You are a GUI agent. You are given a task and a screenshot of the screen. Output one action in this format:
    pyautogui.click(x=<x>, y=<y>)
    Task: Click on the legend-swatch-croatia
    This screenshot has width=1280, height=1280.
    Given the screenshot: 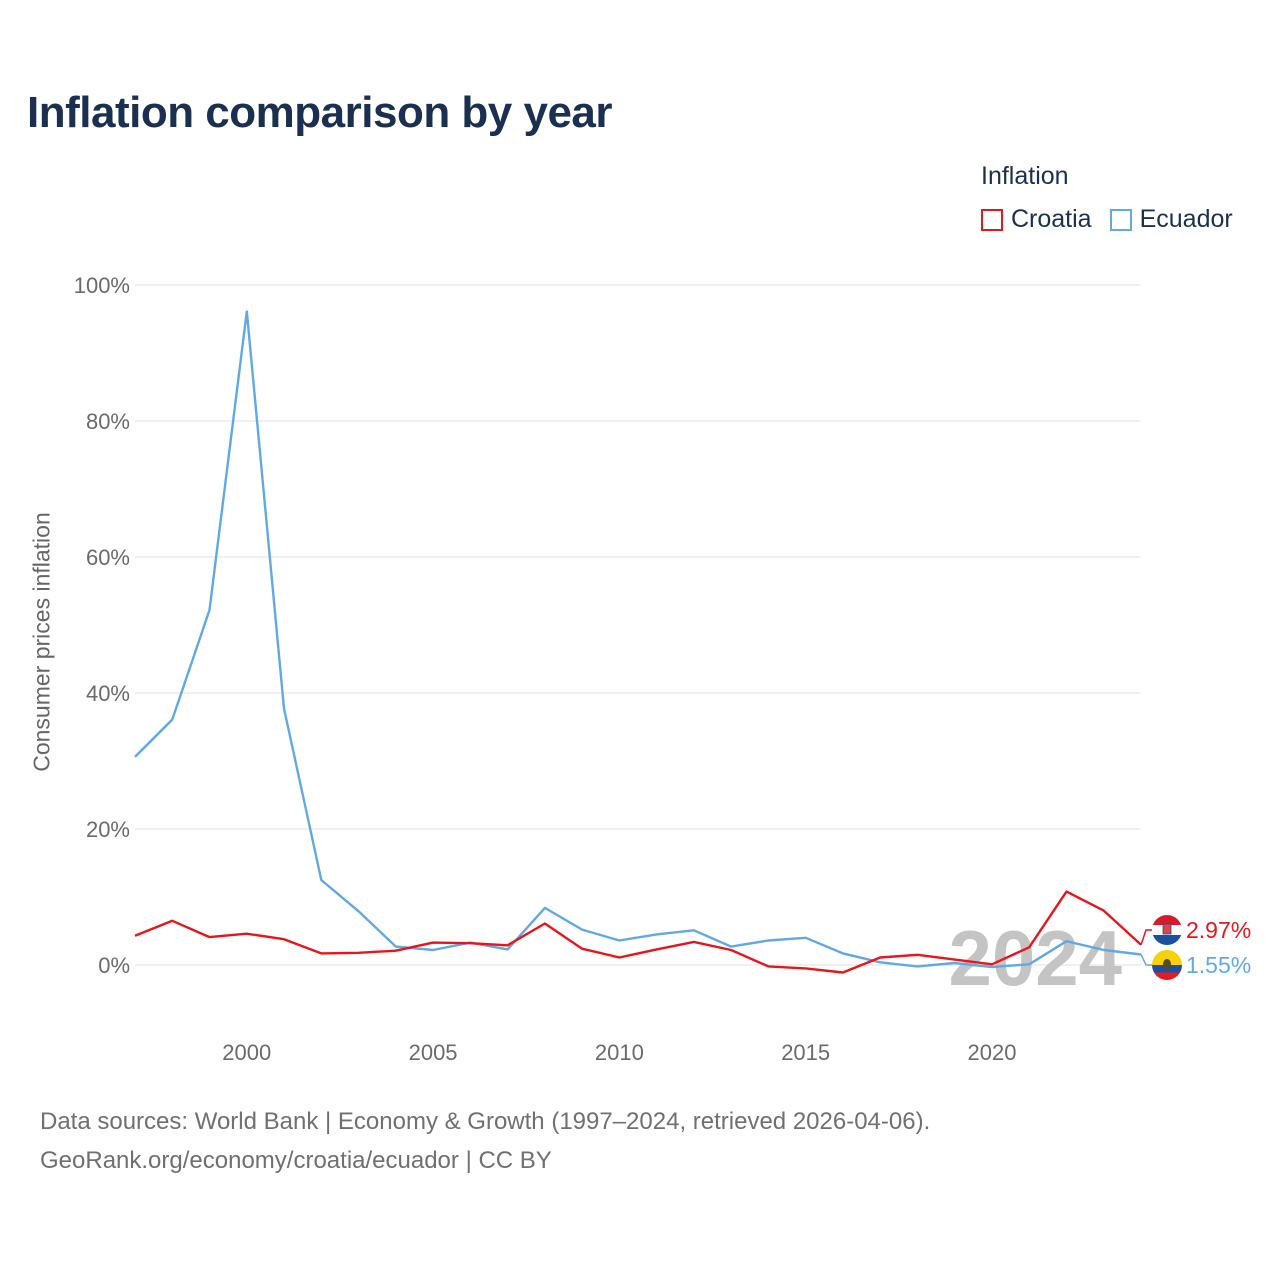 What is the action you would take?
    pyautogui.click(x=992, y=219)
    